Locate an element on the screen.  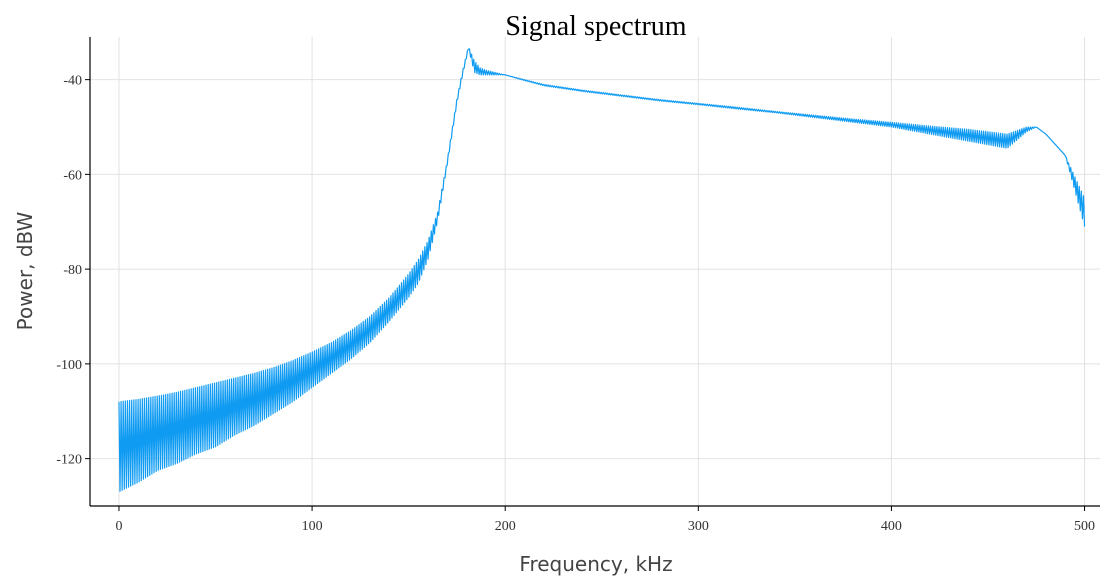
y-tick-label: -120 is located at coordinates (69, 460).